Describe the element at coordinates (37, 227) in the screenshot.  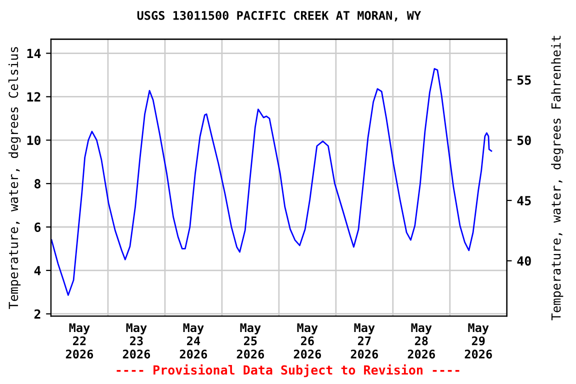
I see `y-tick-label: 6` at that location.